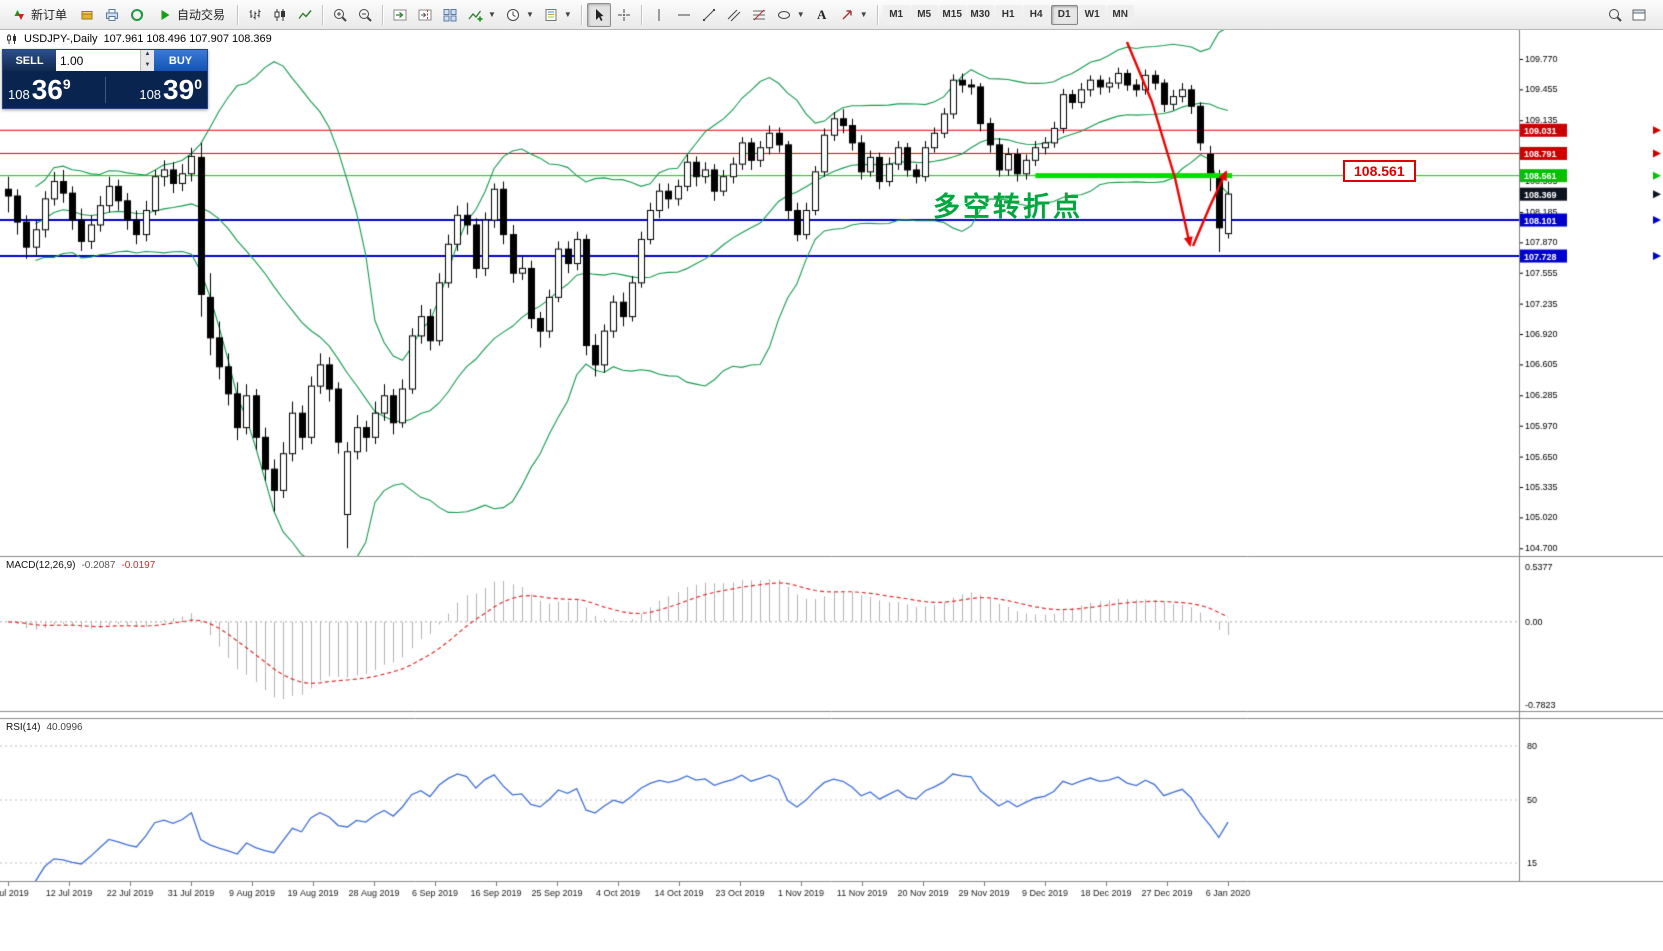 Image resolution: width=1663 pixels, height=951 pixels. Describe the element at coordinates (180, 60) in the screenshot. I see `buy-button: BUY` at that location.